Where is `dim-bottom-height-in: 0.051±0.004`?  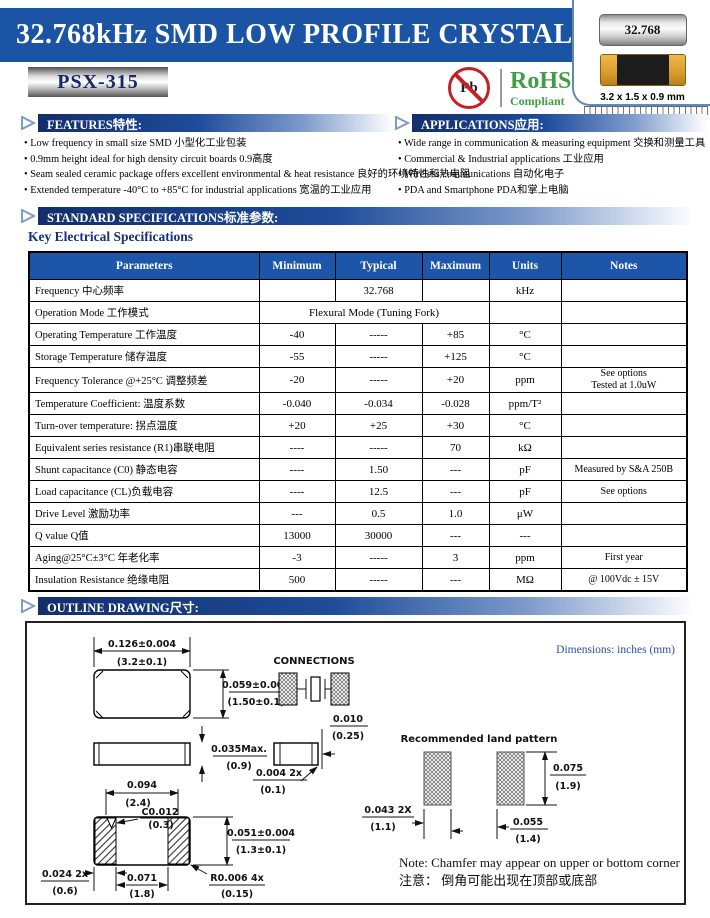
dim-bottom-height-in: 0.051±0.004 is located at coordinates (261, 833).